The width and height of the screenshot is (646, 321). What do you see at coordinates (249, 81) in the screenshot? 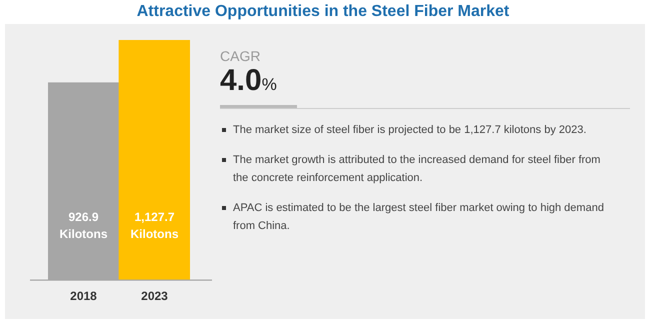
I see `text: 4.0%` at bounding box center [249, 81].